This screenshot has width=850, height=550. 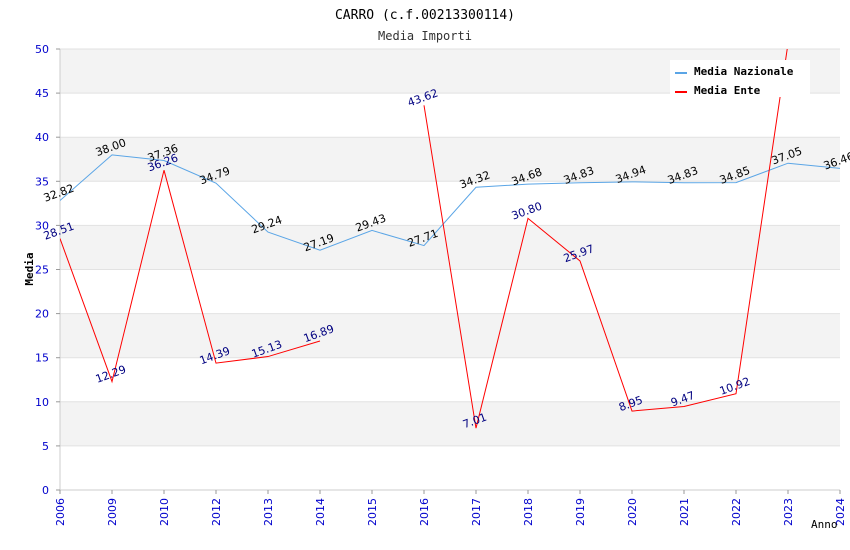 What do you see at coordinates (42, 270) in the screenshot?
I see `y-tick-label: 25` at bounding box center [42, 270].